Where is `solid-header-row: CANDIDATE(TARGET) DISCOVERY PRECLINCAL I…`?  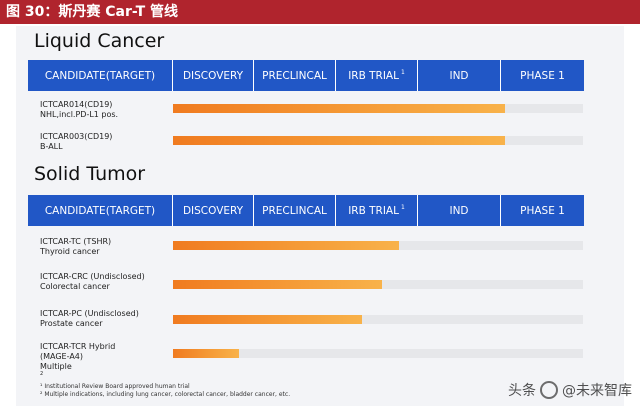
solid-header-row: CANDIDATE(TARGET) DISCOVERY PRECLINCAL I… is located at coordinates (306, 210).